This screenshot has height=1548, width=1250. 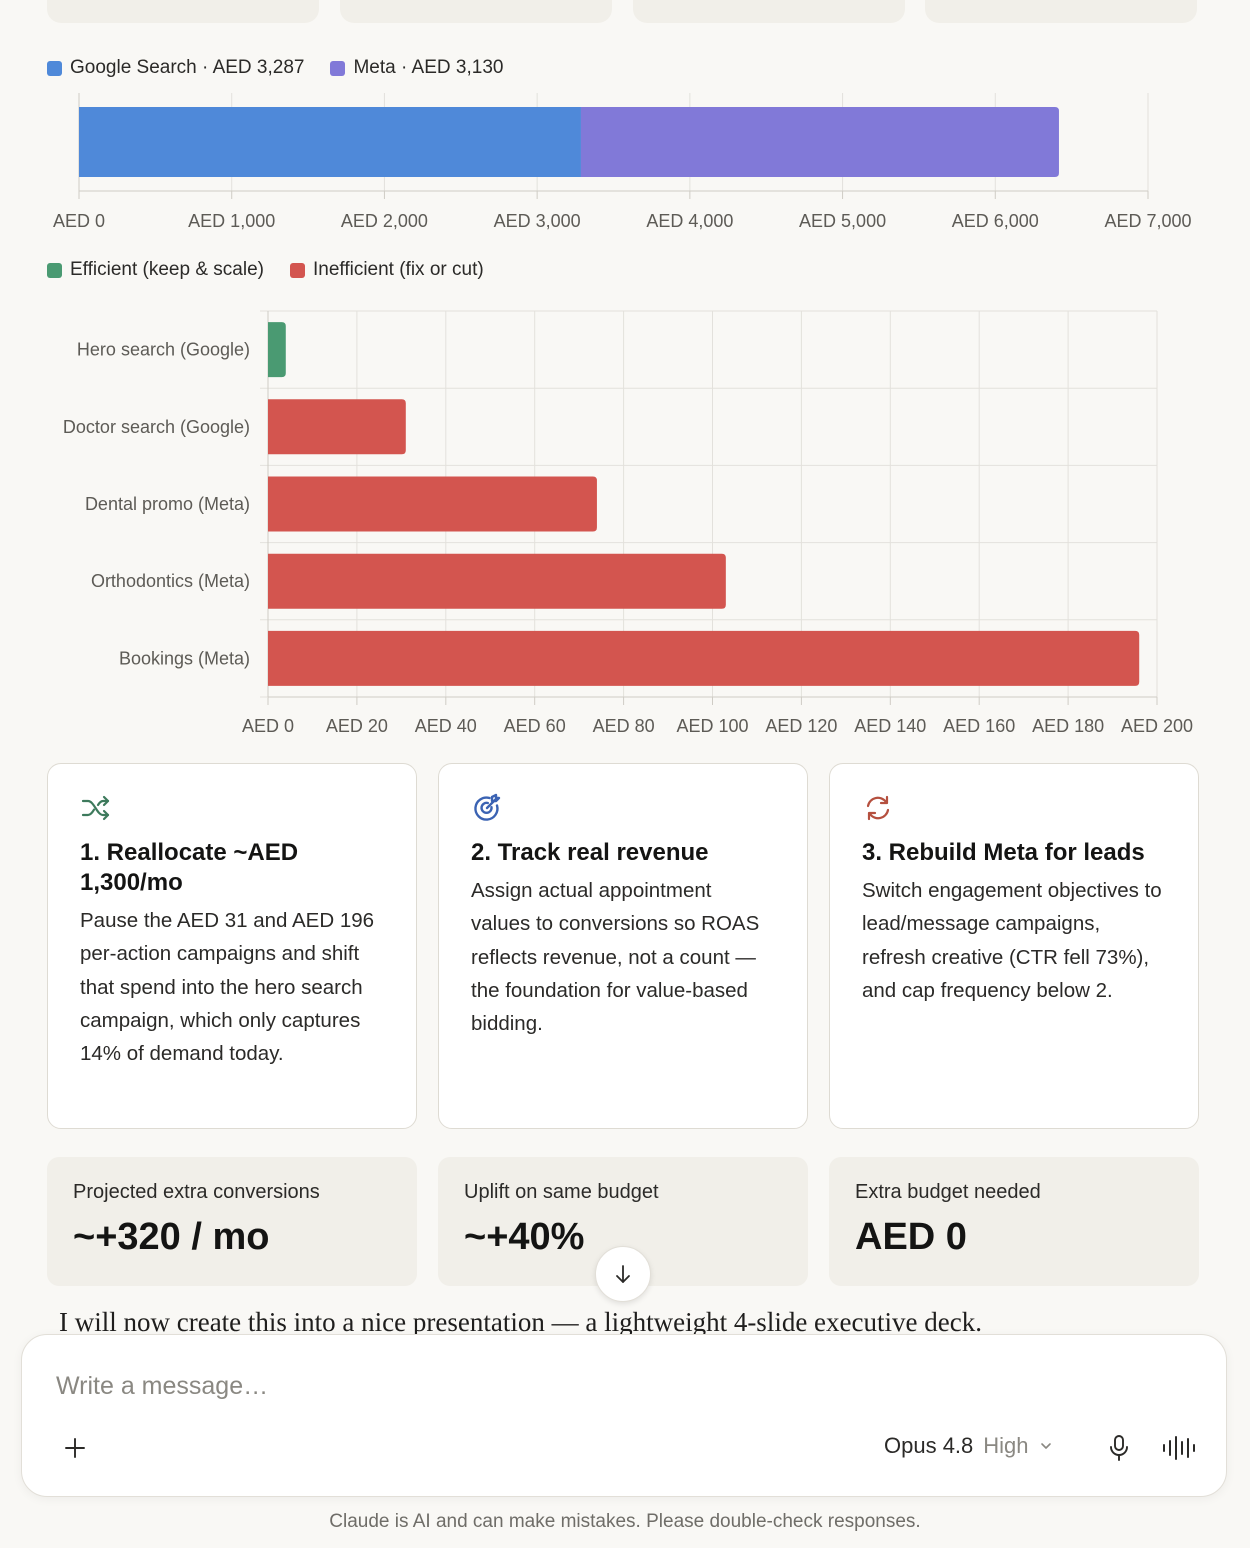 What do you see at coordinates (338, 68) in the screenshot?
I see `legend-swatch-meta` at bounding box center [338, 68].